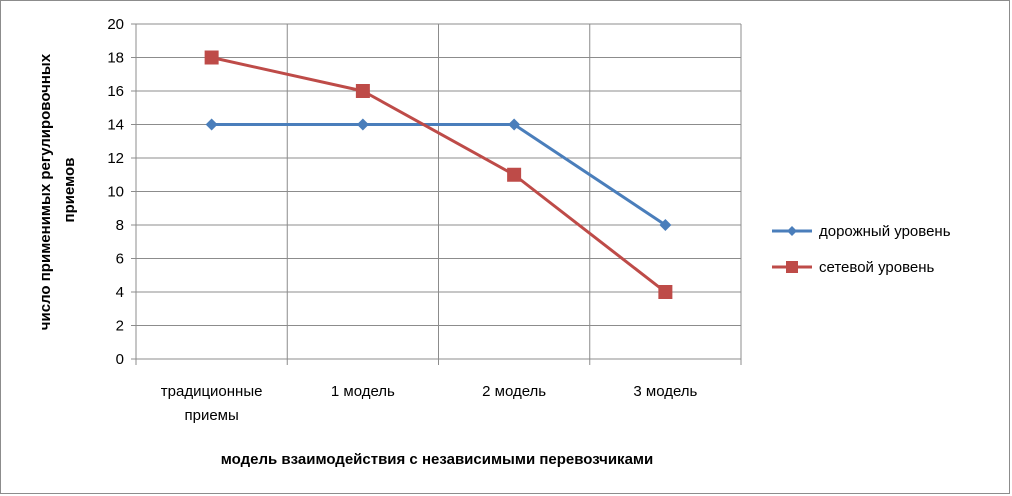  I want to click on y-tick-label-2: 2, so click(120, 326).